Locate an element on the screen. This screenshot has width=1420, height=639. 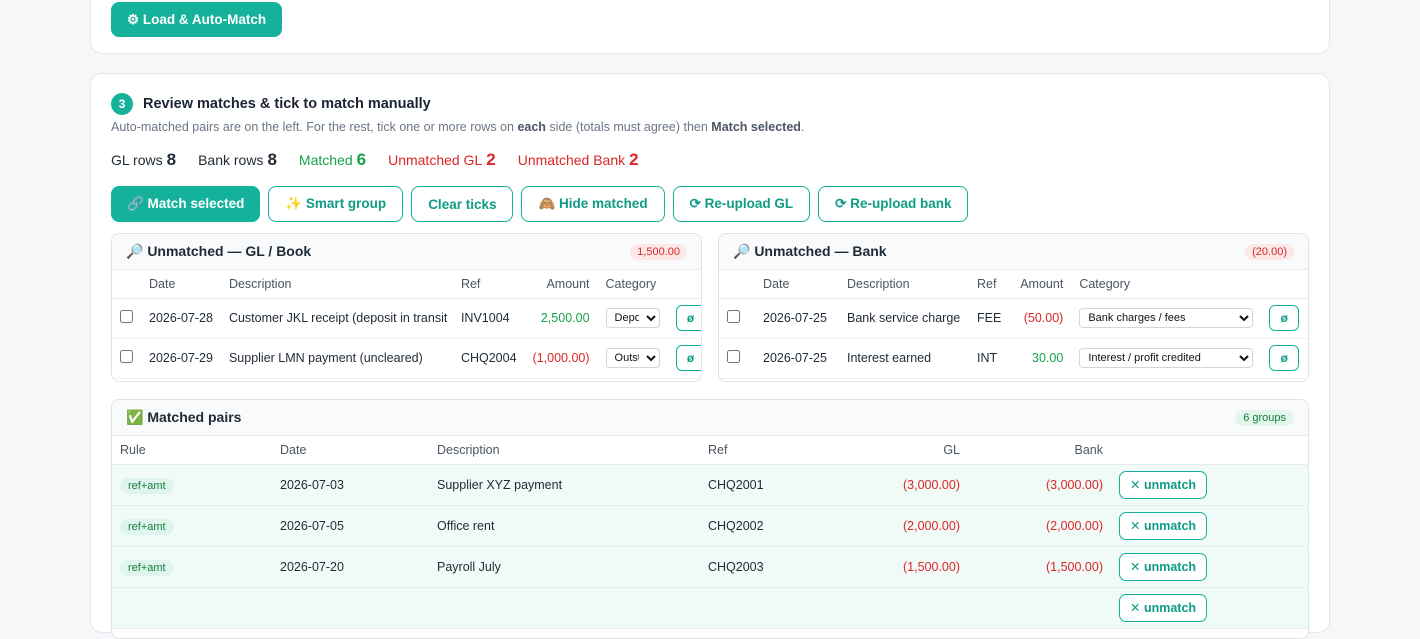
gl-row-description: Supplier LMN payment (uncleared) is located at coordinates (336, 358).